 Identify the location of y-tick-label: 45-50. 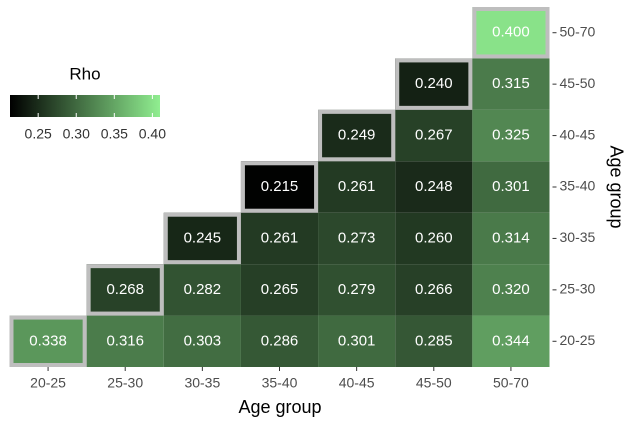
(578, 83).